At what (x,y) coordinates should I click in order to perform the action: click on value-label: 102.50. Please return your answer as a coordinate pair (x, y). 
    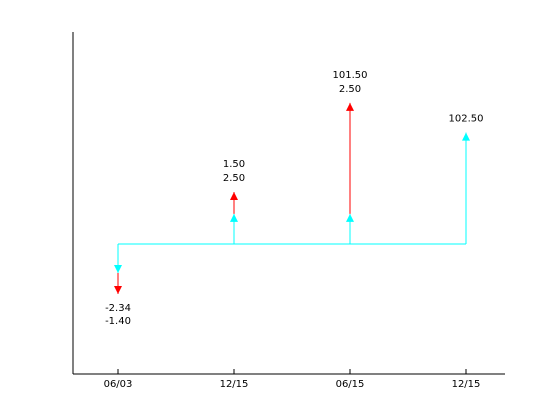
    Looking at the image, I should click on (466, 119).